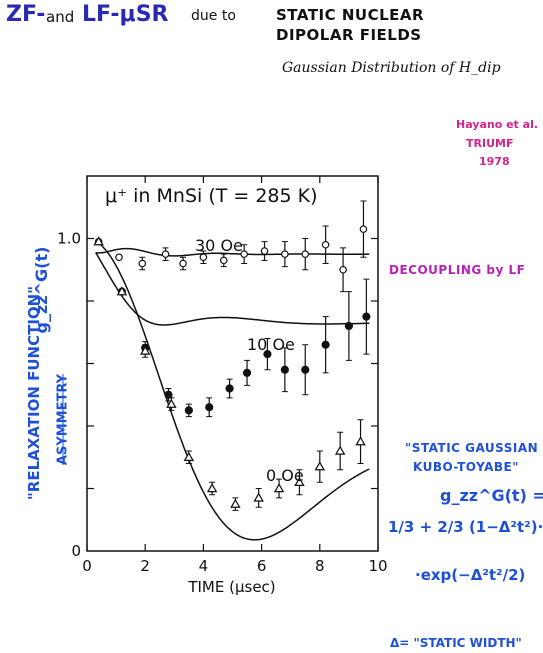  What do you see at coordinates (69, 239) in the screenshot?
I see `y-tick-label: 1.0` at bounding box center [69, 239].